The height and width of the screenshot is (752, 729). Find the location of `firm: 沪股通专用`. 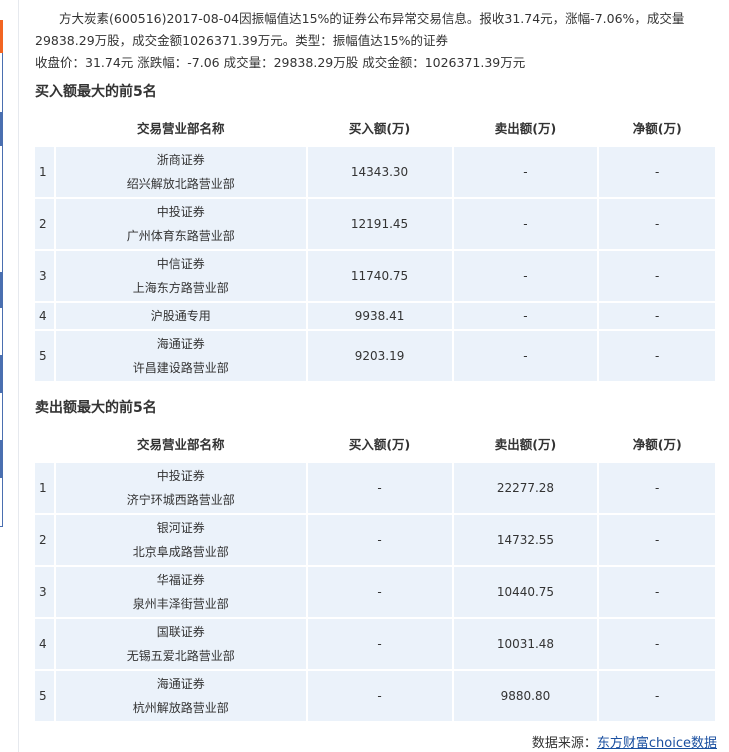

firm: 沪股通专用 is located at coordinates (180, 316).